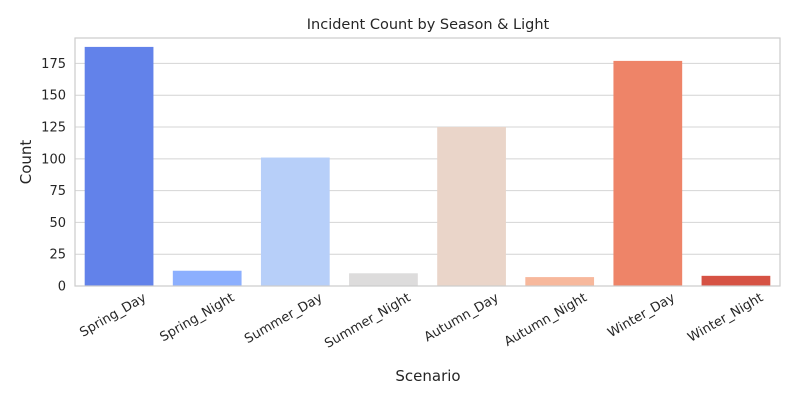  I want to click on y-tick-label: 0, so click(62, 287).